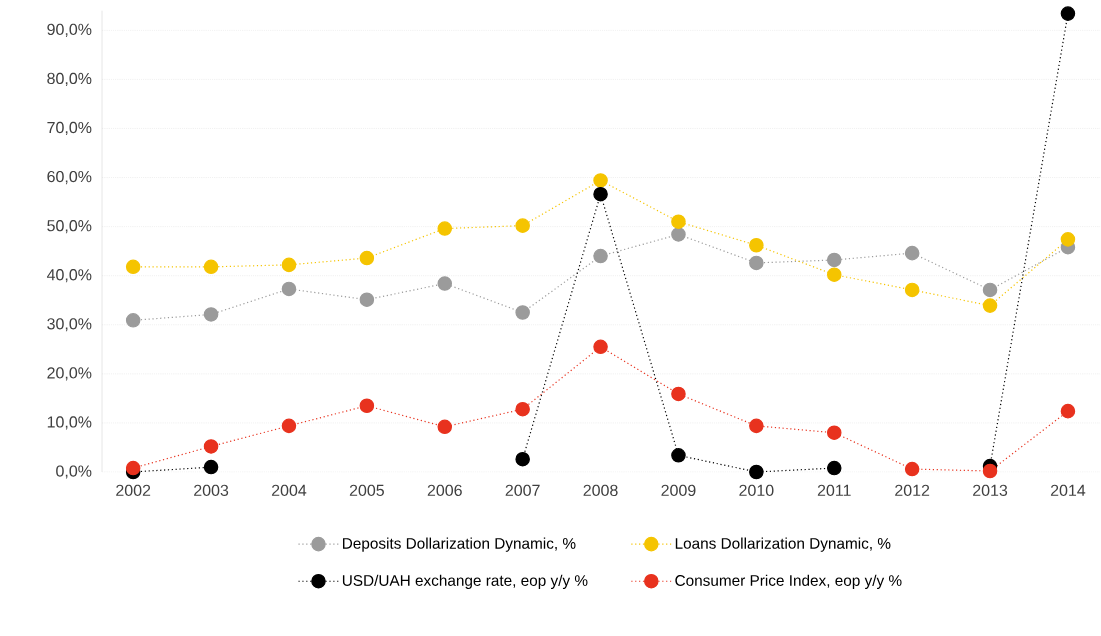 The width and height of the screenshot is (1101, 636). Describe the element at coordinates (788, 581) in the screenshot. I see `legend-label: Consumer Price Index, eop y/y %` at that location.